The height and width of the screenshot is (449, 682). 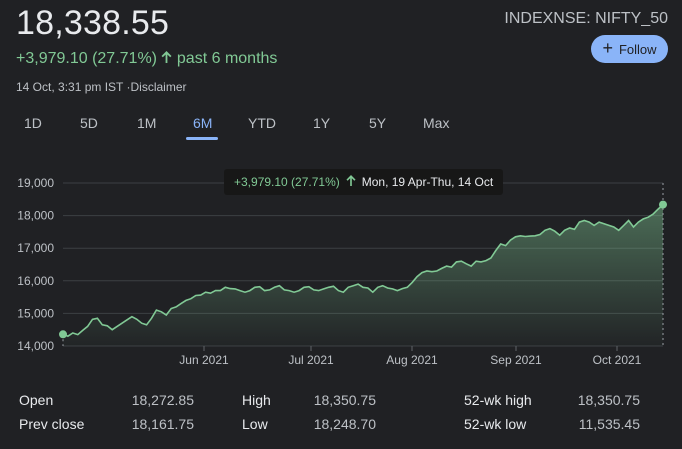 I want to click on plus-icon: +, so click(x=607, y=48).